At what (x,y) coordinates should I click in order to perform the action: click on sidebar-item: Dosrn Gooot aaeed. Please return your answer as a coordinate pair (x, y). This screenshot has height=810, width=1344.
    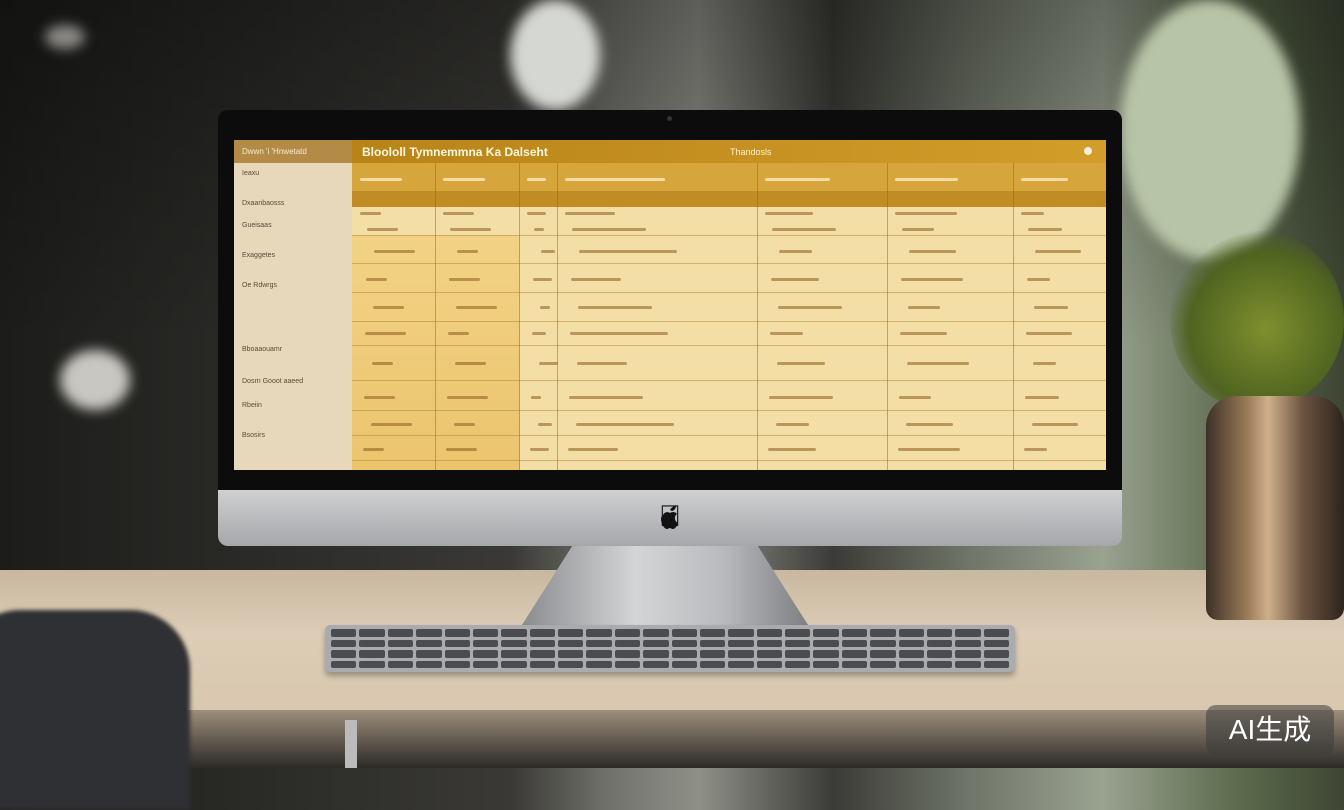
    Looking at the image, I should click on (273, 381).